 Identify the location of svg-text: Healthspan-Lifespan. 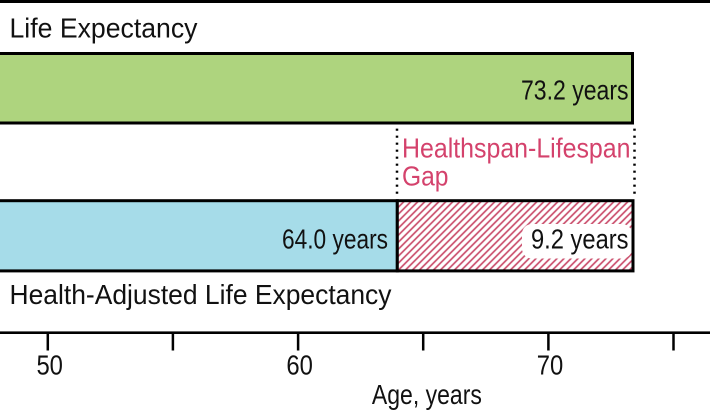
(516, 147).